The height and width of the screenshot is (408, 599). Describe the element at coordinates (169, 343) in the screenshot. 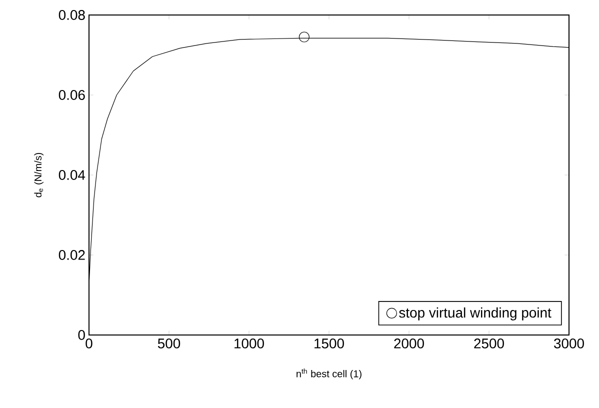

I see `x-tick-label: 500` at that location.